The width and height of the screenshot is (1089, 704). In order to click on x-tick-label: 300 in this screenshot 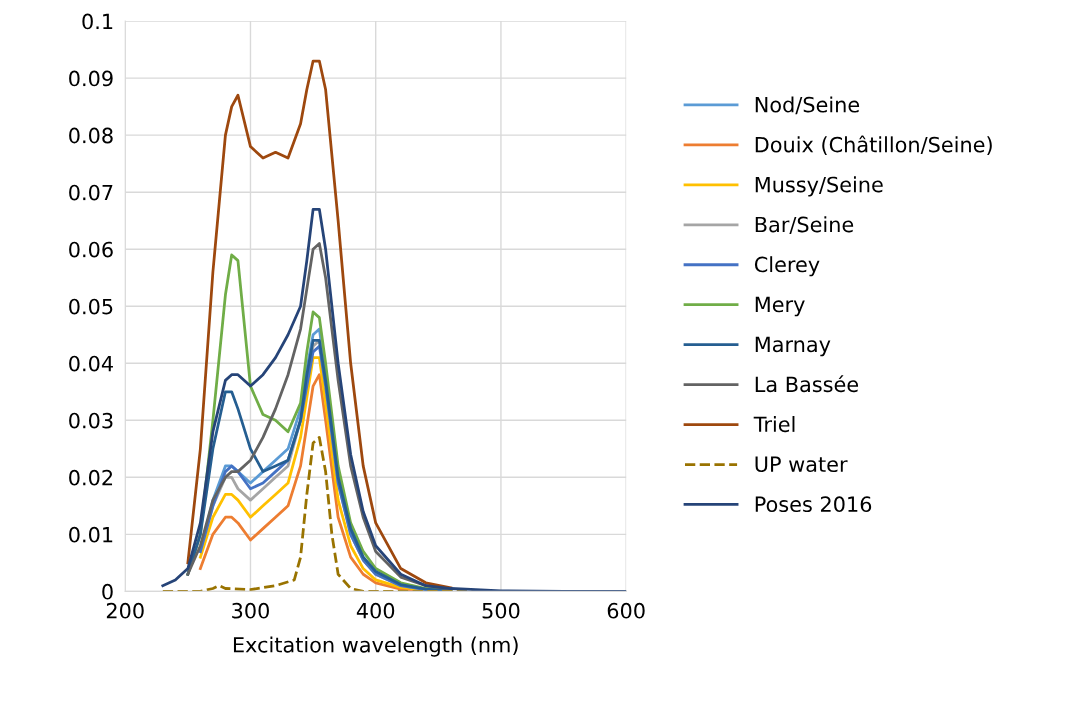, I will do `click(250, 610)`.